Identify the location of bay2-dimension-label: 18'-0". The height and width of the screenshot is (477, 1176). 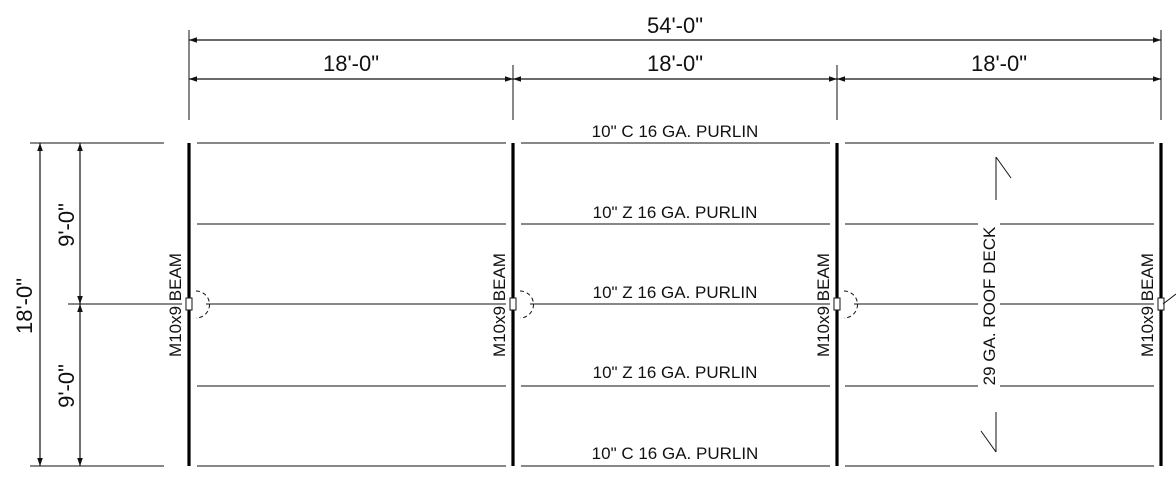
(675, 63).